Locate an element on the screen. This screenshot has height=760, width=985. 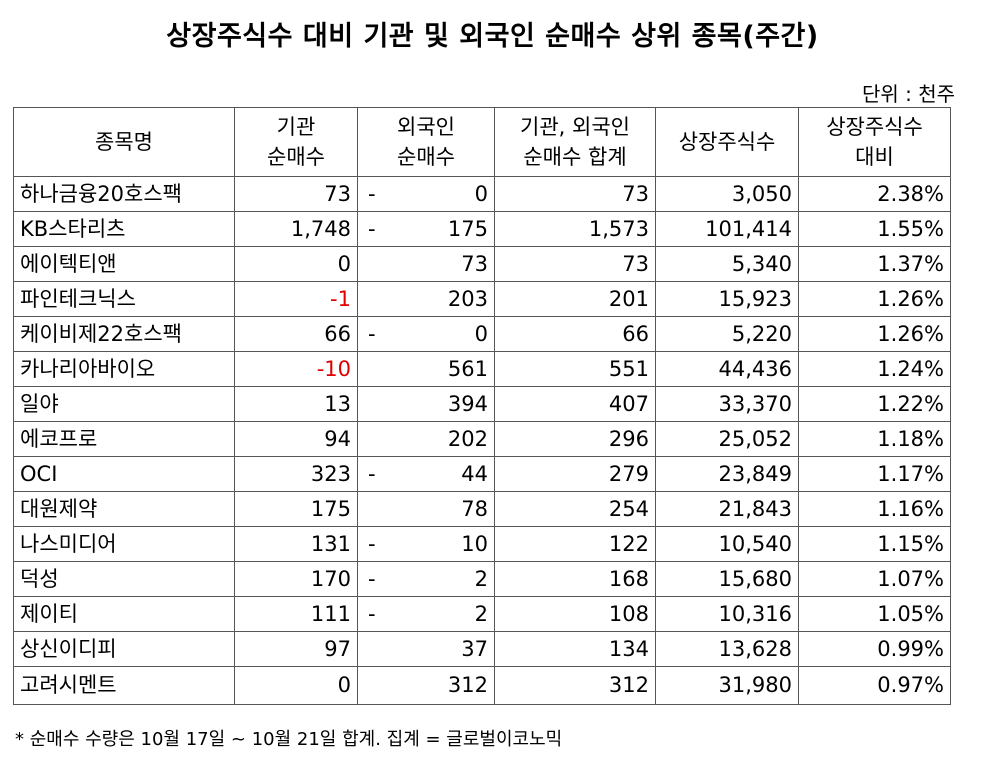
unit-label: 단위 : 천주 is located at coordinates (908, 94).